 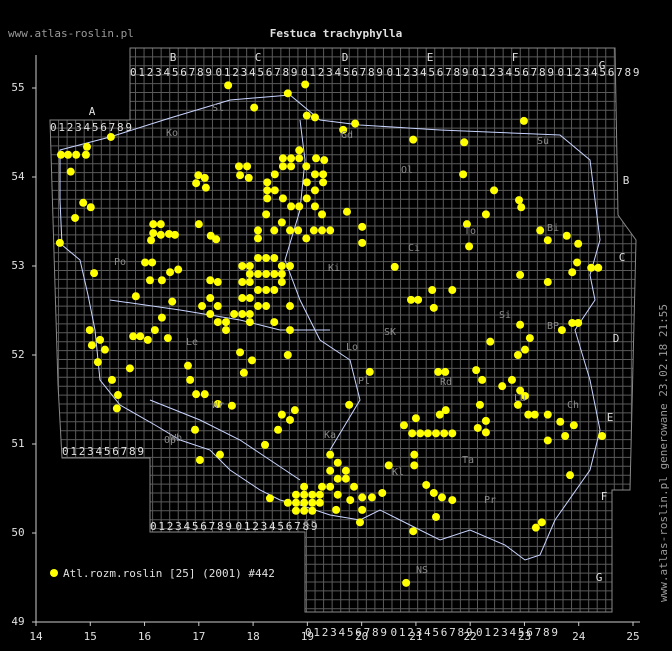 What do you see at coordinates (352, 347) in the screenshot?
I see `region-label: Lo` at bounding box center [352, 347].